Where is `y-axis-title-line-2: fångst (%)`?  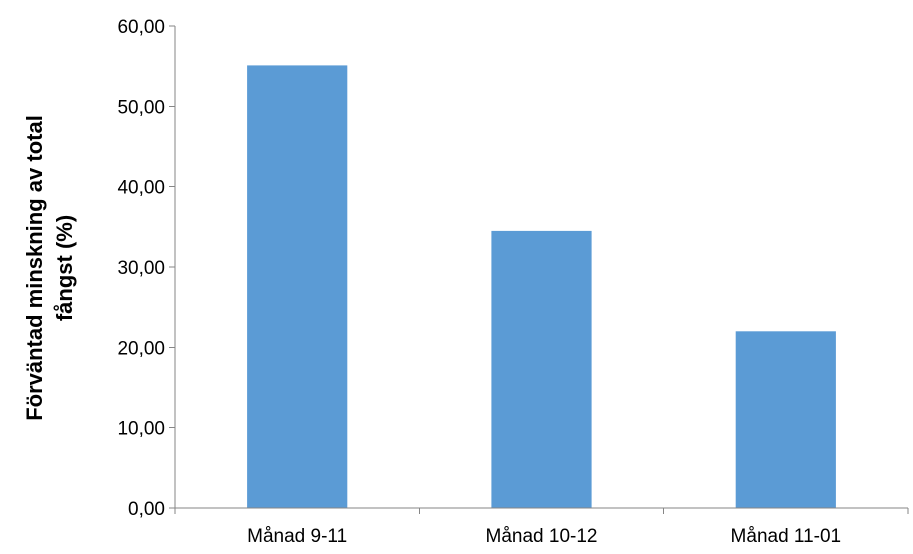 y-axis-title-line-2: fångst (%) is located at coordinates (64, 268).